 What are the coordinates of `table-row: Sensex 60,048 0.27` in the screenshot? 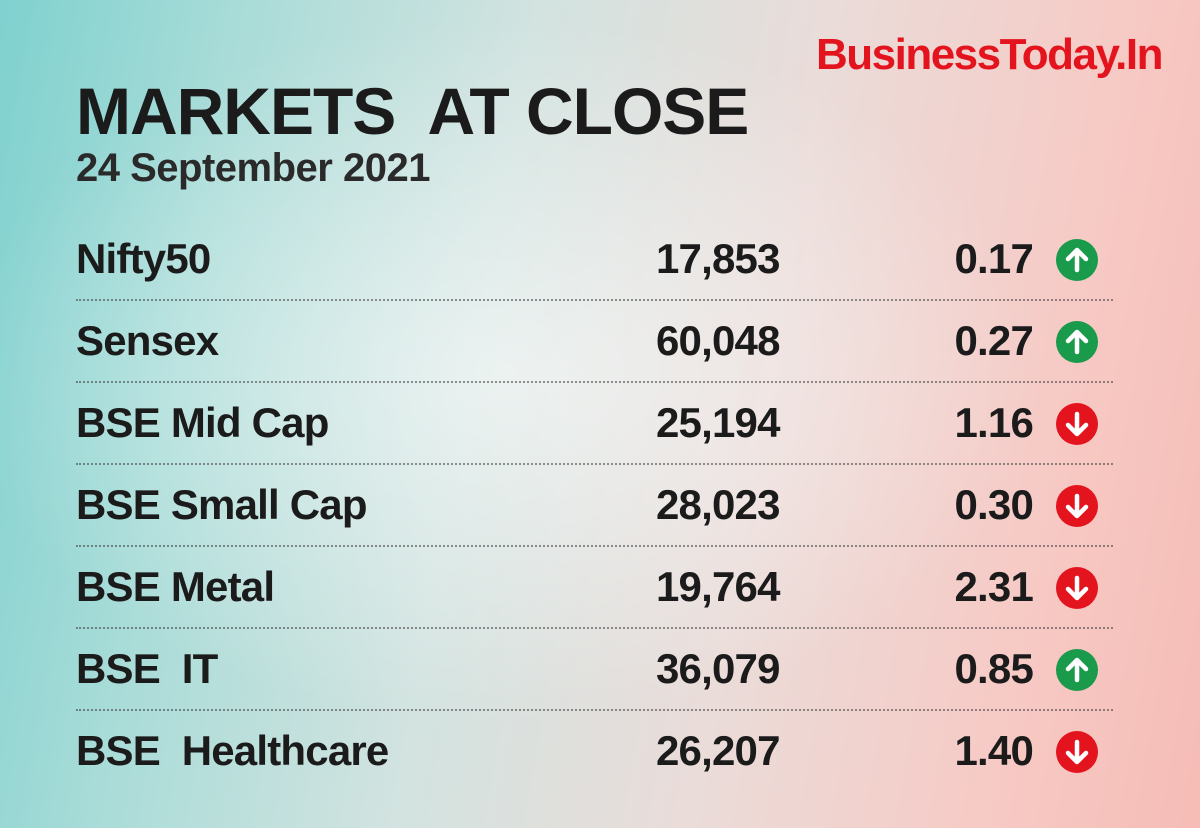 It's located at (594, 340).